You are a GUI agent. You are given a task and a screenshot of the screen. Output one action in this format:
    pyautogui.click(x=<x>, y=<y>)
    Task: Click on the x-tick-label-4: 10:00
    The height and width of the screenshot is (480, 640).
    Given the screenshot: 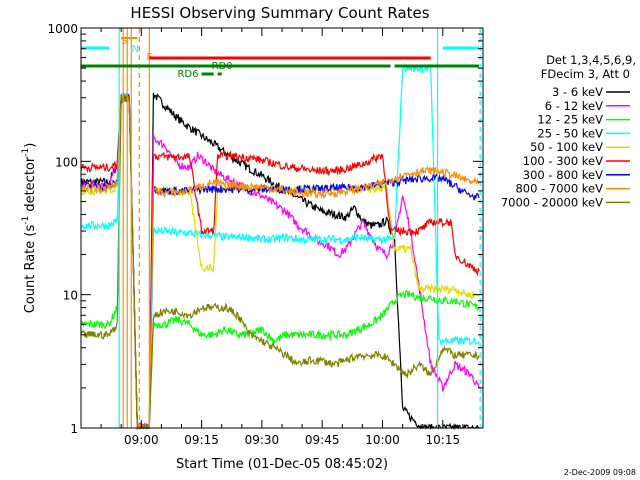 What is the action you would take?
    pyautogui.click(x=382, y=440)
    